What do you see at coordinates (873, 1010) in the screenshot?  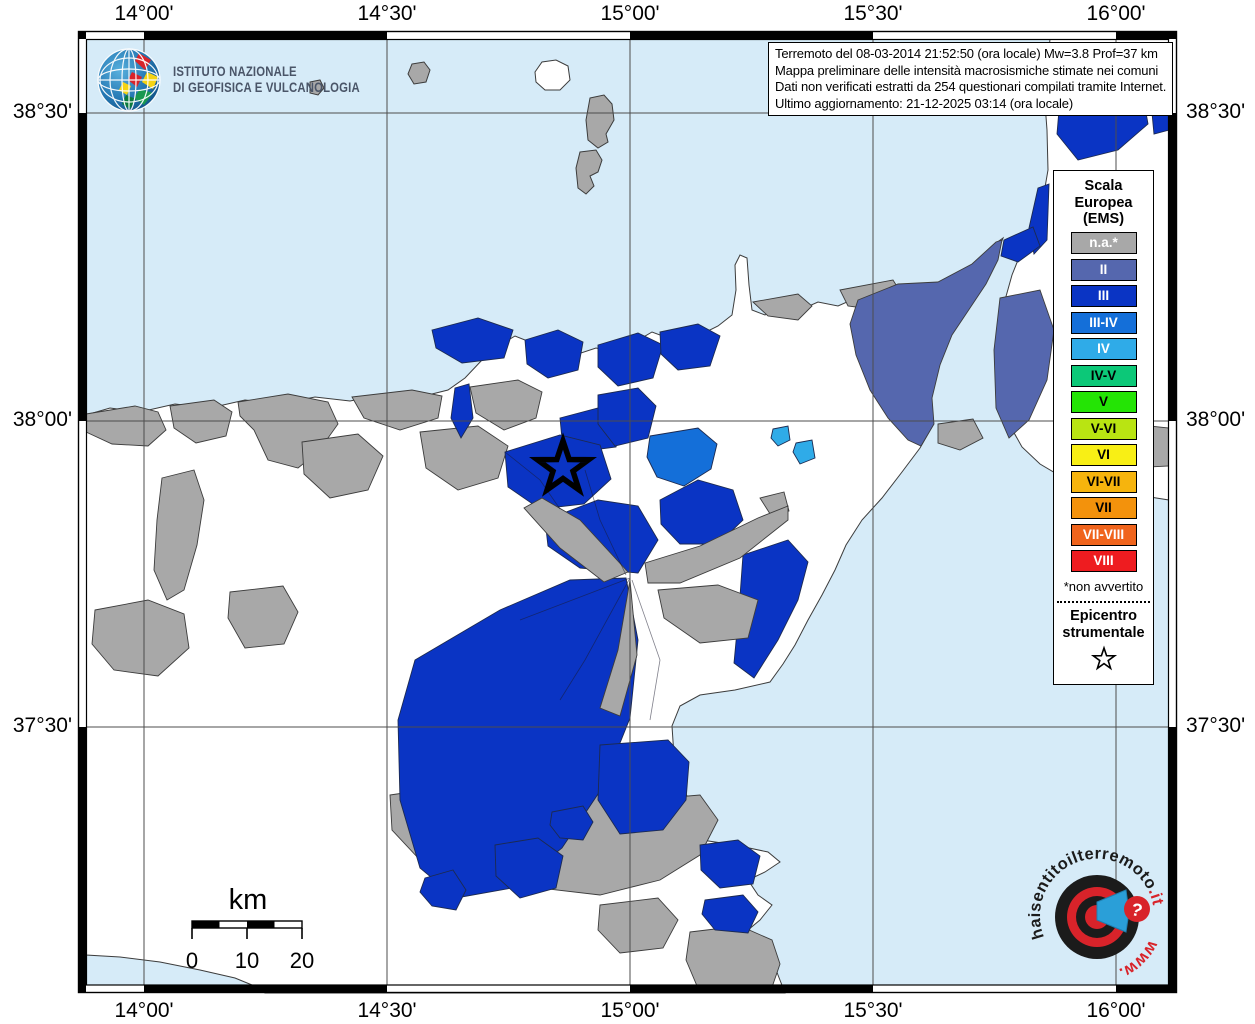 I see `axis-label-bottom-15-30: 15°30'` at bounding box center [873, 1010].